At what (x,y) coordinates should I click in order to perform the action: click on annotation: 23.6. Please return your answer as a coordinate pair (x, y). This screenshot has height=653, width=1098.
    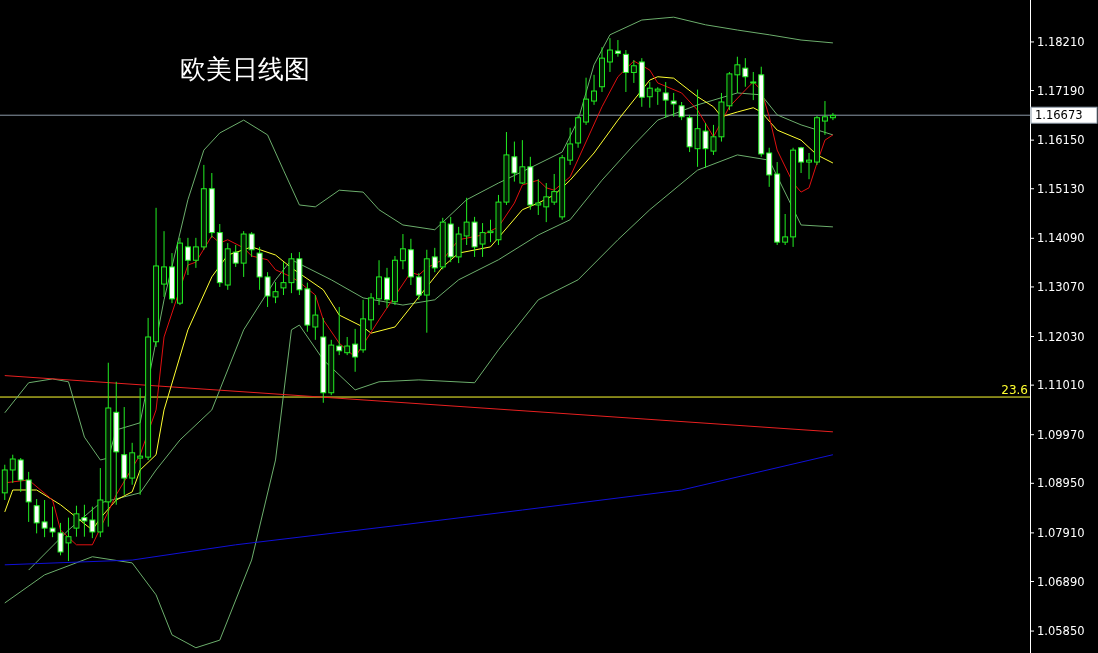
    Looking at the image, I should click on (1014, 390).